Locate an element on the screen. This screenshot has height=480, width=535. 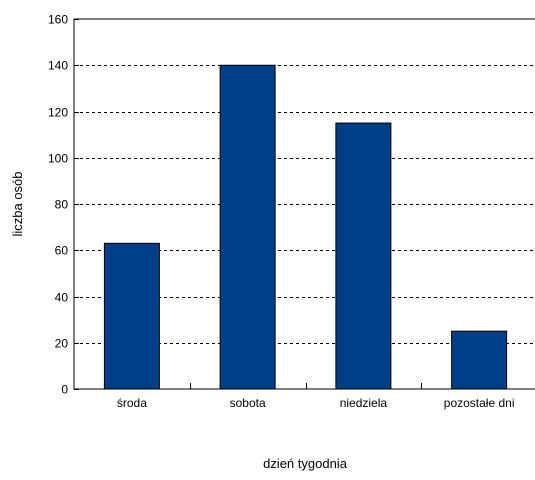
y-tick-label: 100 is located at coordinates (58, 159).